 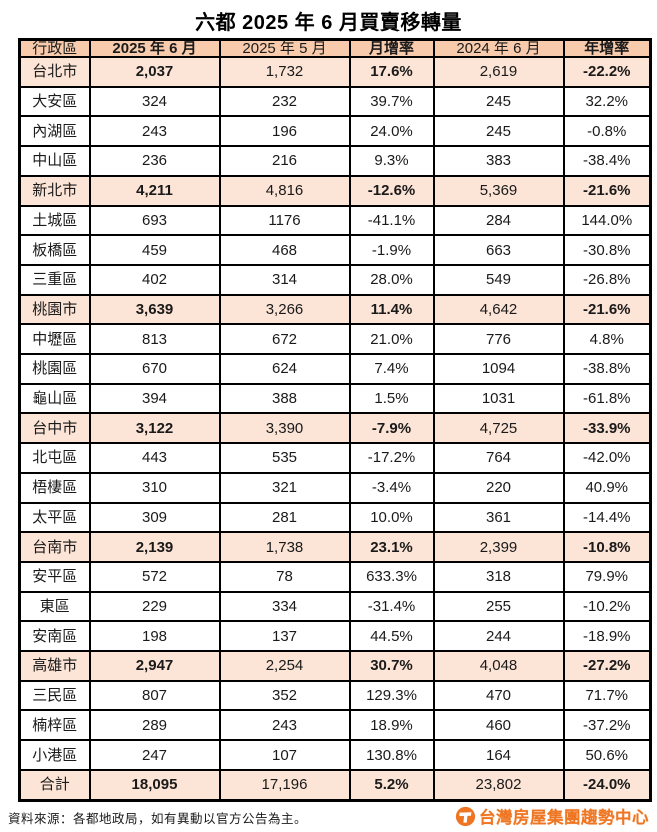 What do you see at coordinates (154, 309) in the screenshot?
I see `value-cell: 3,639` at bounding box center [154, 309].